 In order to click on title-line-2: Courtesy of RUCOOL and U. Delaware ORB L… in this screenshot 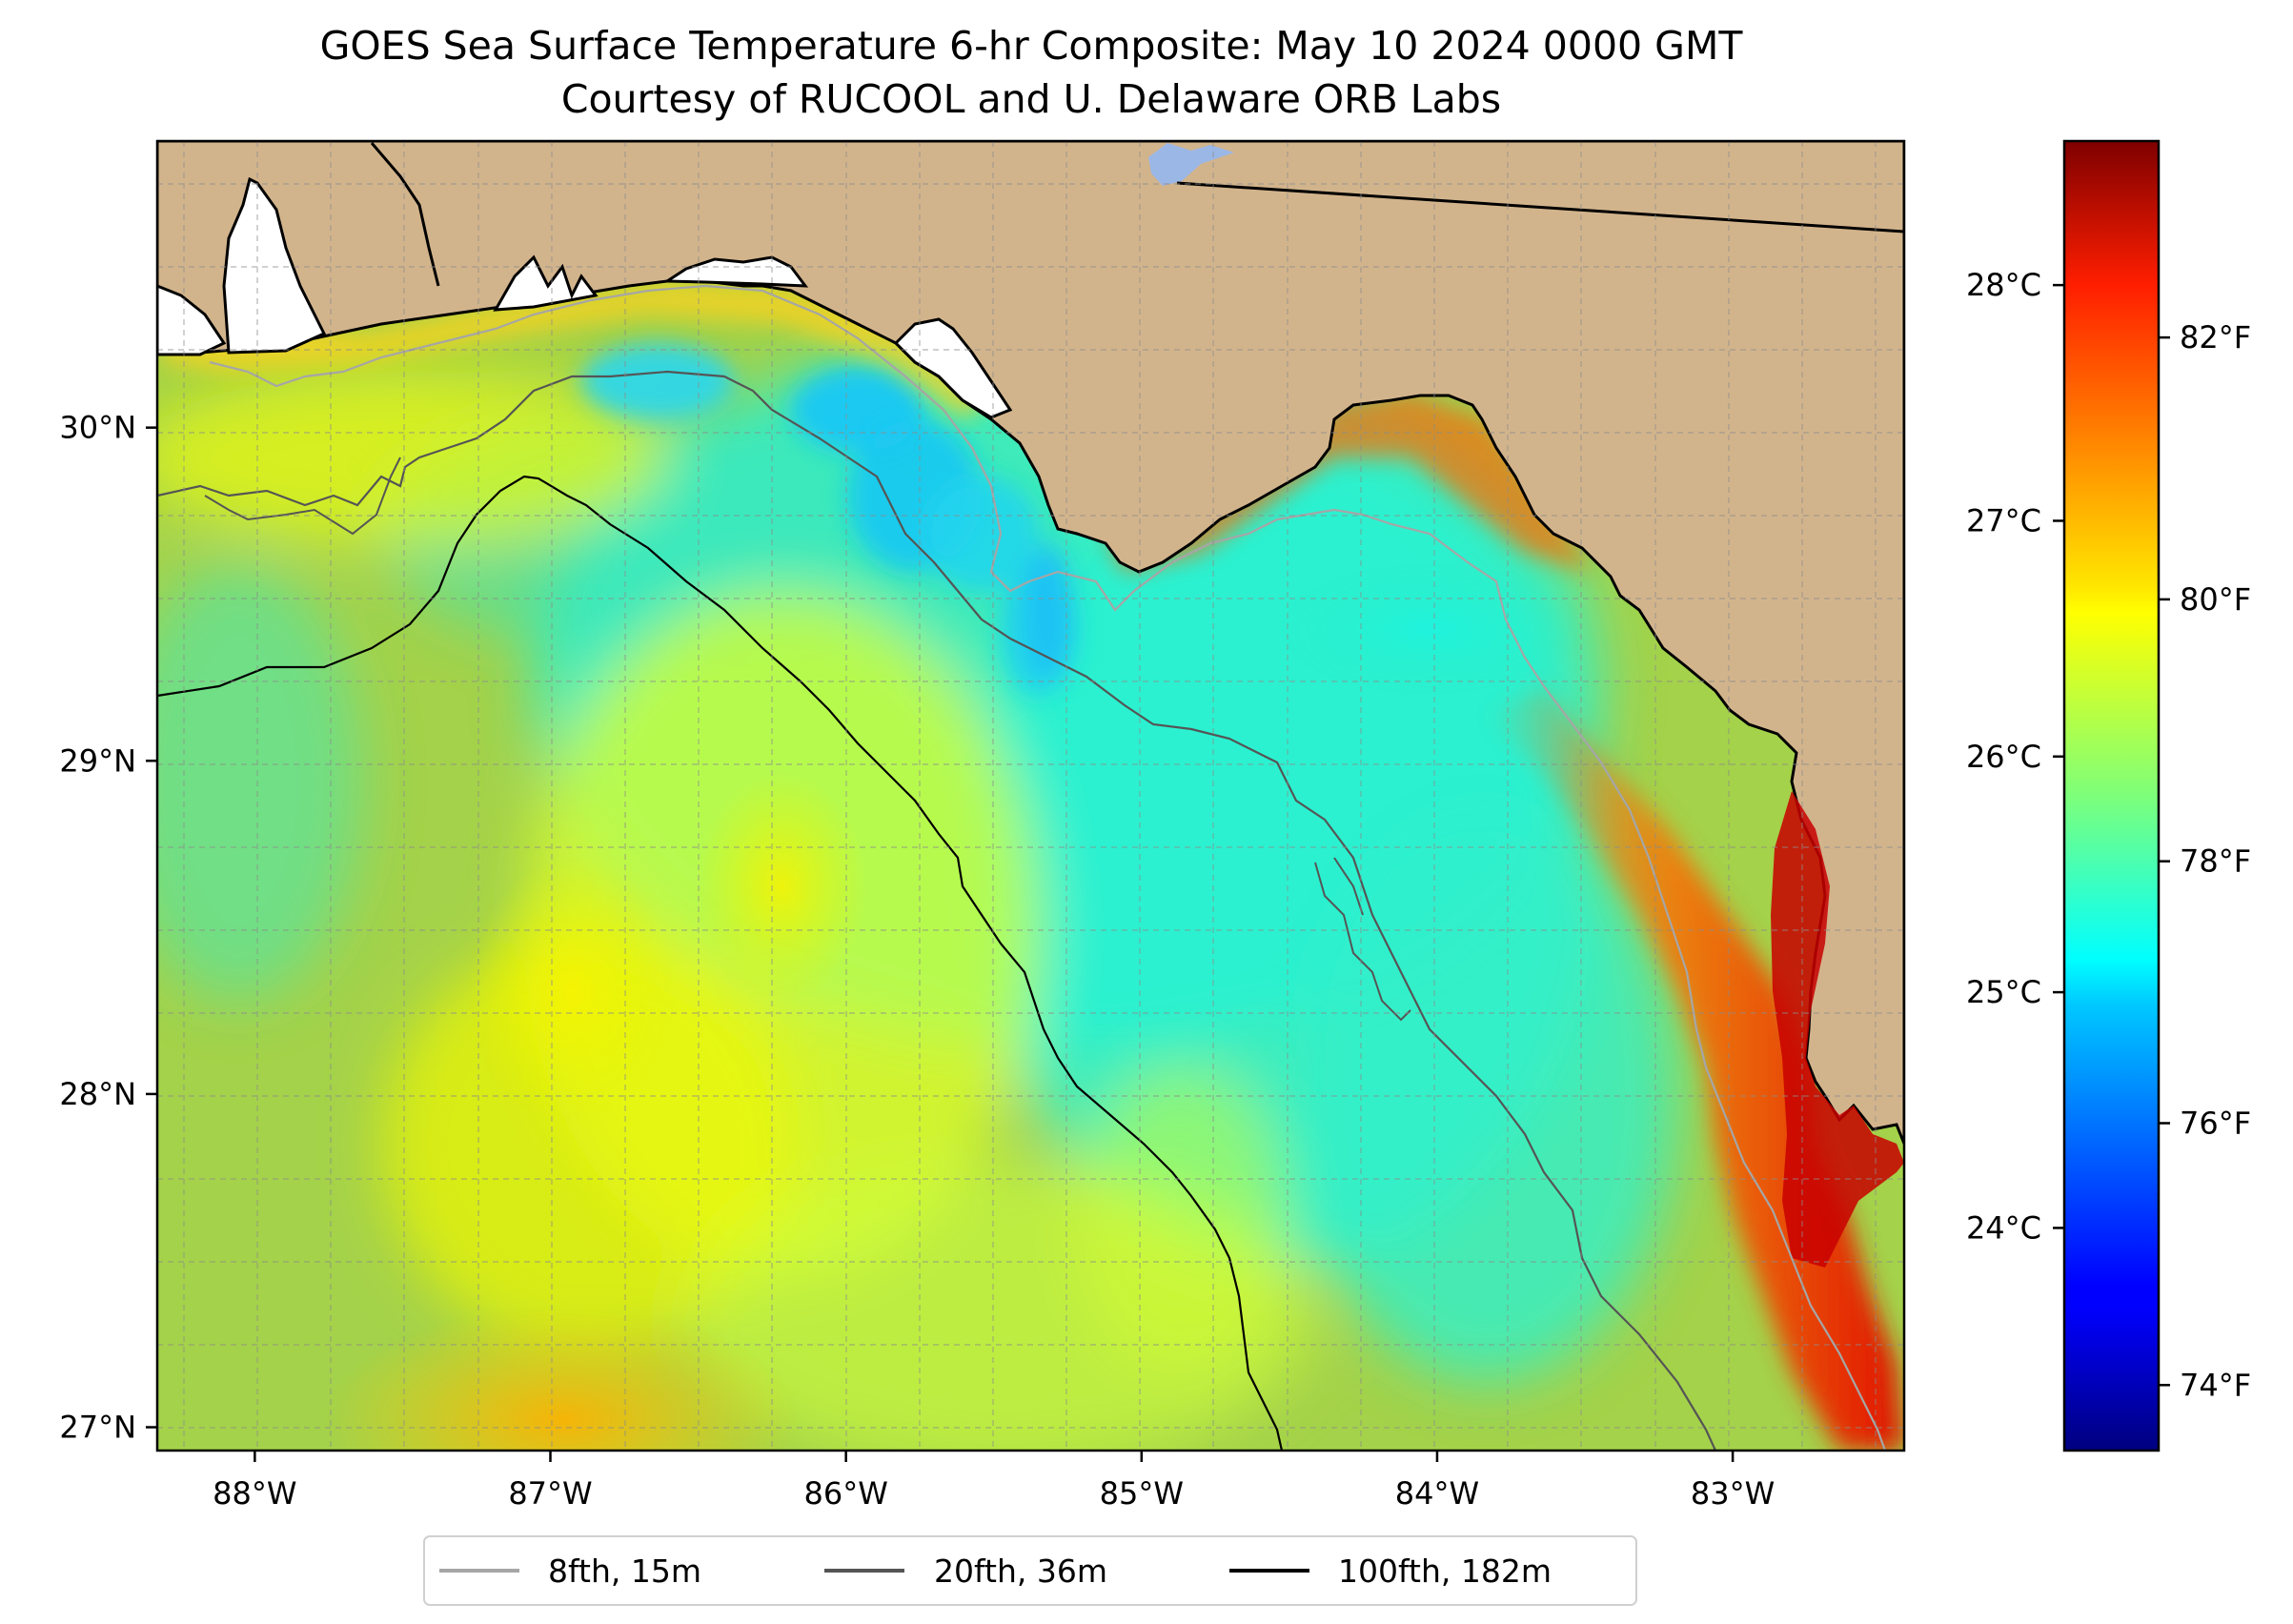, I will do `click(1031, 99)`.